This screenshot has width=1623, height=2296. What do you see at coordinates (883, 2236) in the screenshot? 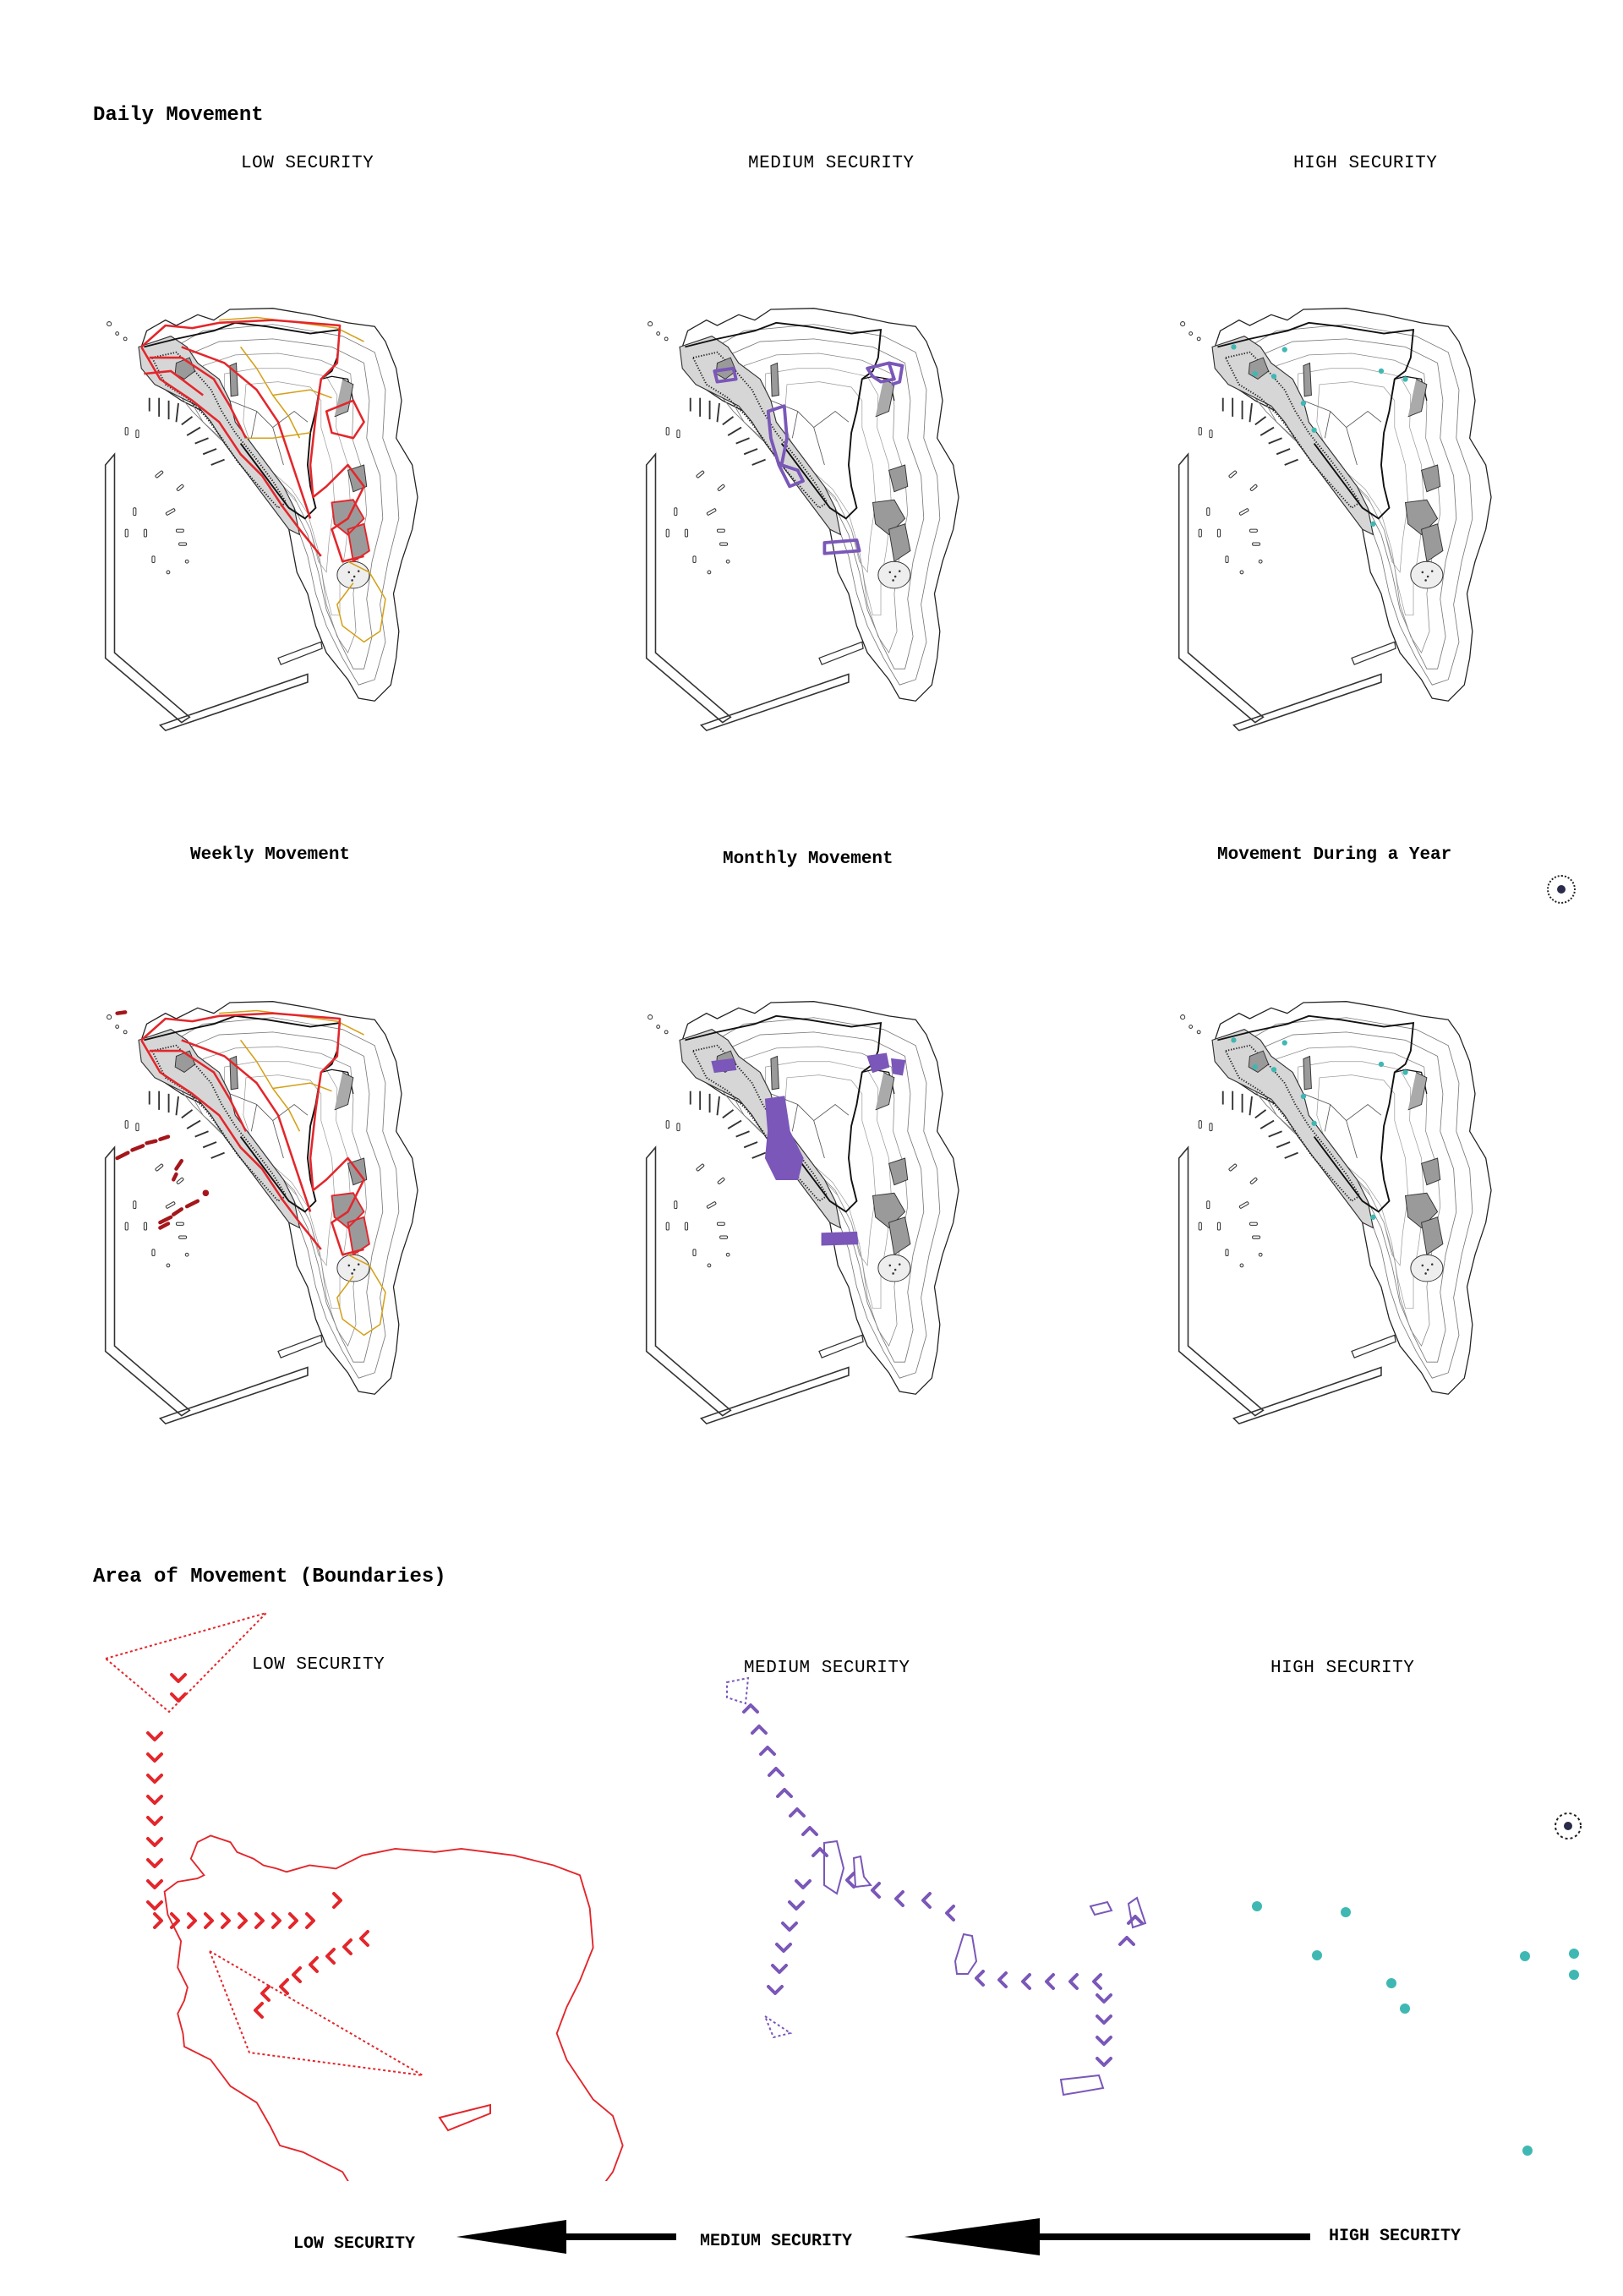
I see `security-scale` at bounding box center [883, 2236].